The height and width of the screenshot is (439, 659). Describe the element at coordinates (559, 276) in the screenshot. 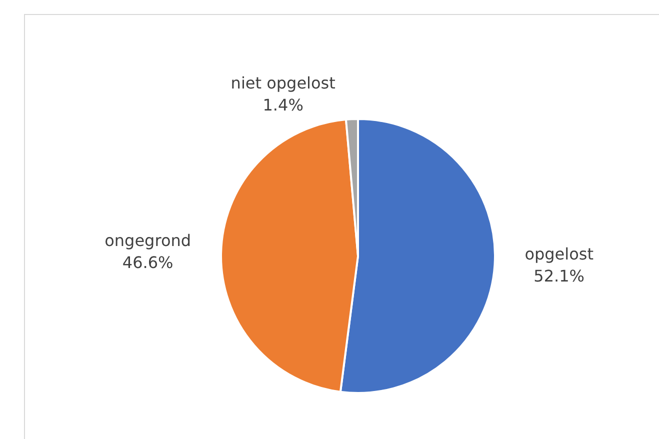

I see `data-label: 52.1%` at that location.